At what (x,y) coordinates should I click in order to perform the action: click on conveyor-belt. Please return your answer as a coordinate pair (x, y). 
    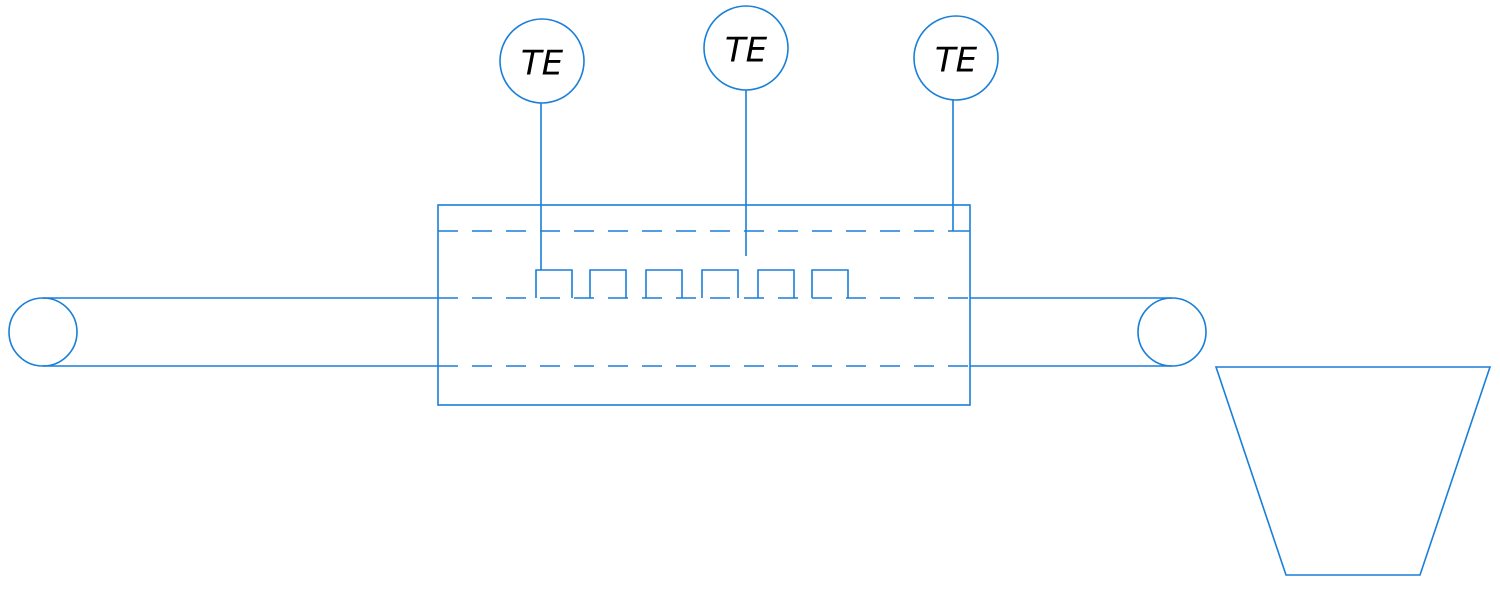
    Looking at the image, I should click on (607, 332).